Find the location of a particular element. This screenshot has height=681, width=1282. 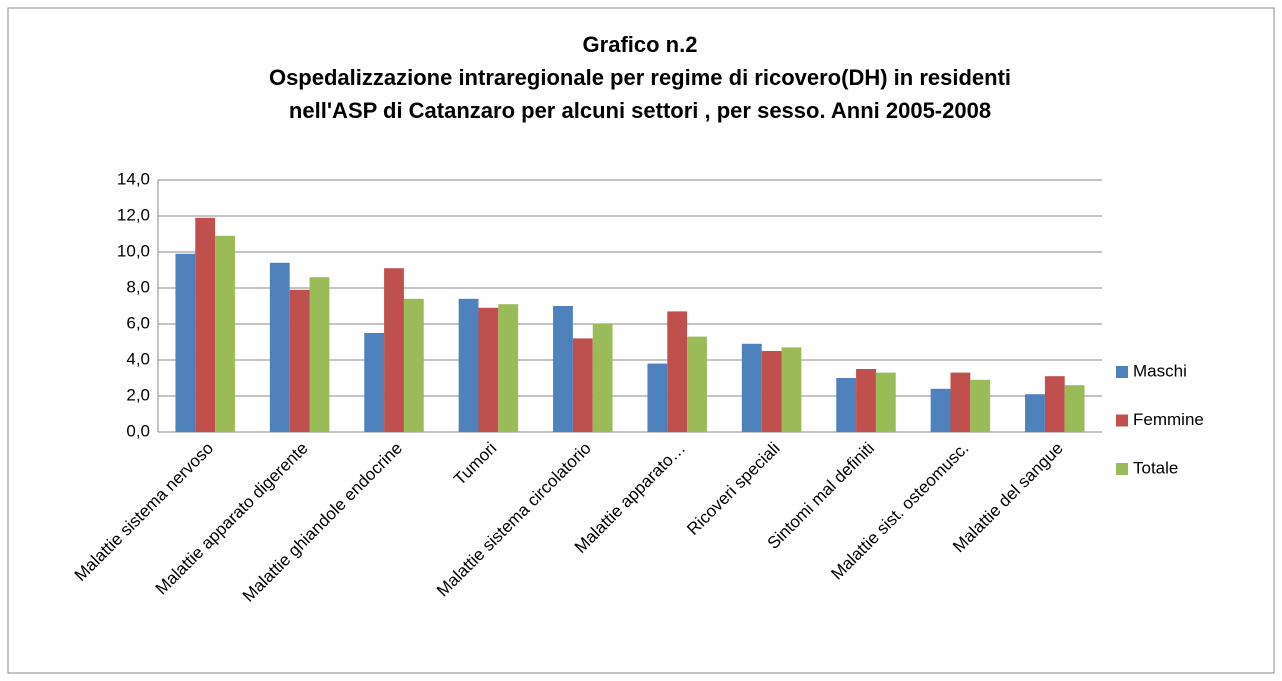

legend-label: Femmine is located at coordinates (1168, 419).